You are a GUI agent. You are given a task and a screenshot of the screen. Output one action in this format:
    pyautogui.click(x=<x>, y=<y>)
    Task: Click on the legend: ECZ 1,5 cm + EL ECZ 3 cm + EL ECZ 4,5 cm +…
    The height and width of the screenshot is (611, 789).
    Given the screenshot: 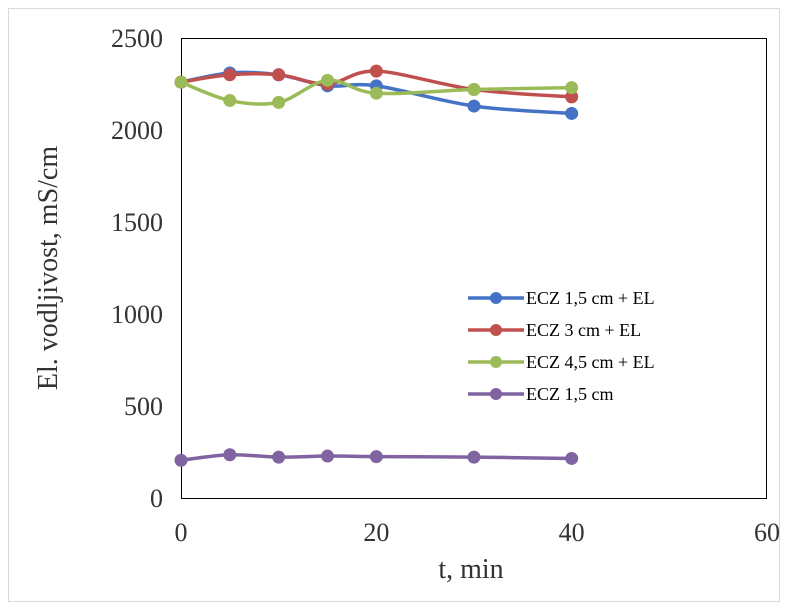 What is the action you would take?
    pyautogui.click(x=561, y=346)
    